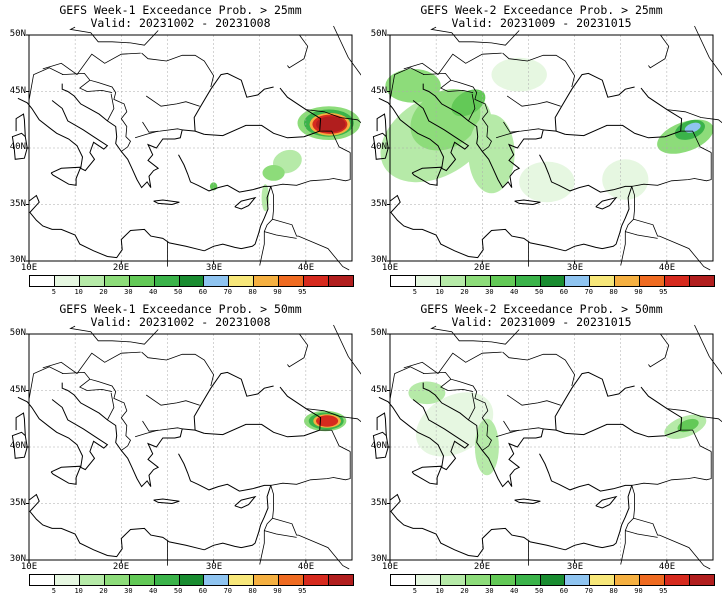 This screenshot has height=598, width=722. Describe the element at coordinates (128, 591) in the screenshot. I see `colorbar-tick-label: 30` at that location.